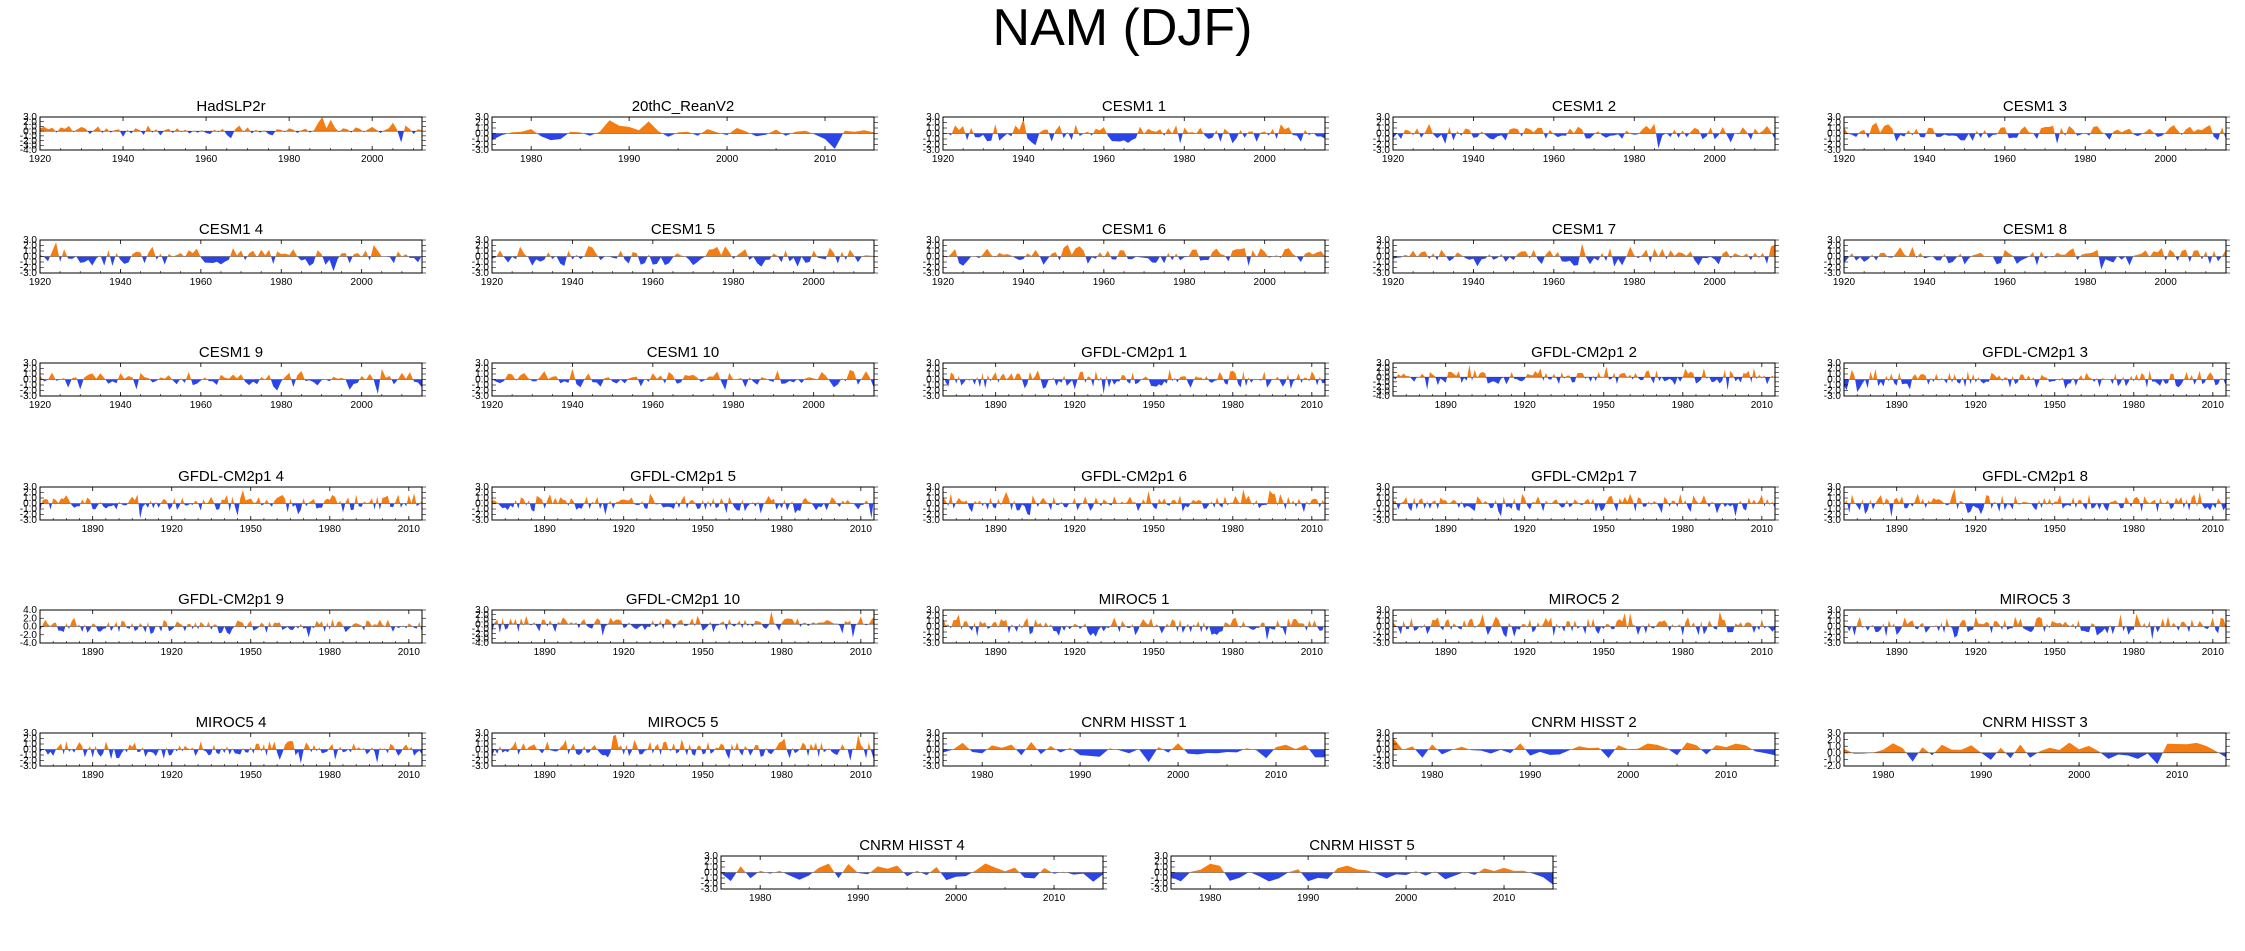 The width and height of the screenshot is (2245, 951). I want to click on panel-title: CESM1 3, so click(2035, 106).